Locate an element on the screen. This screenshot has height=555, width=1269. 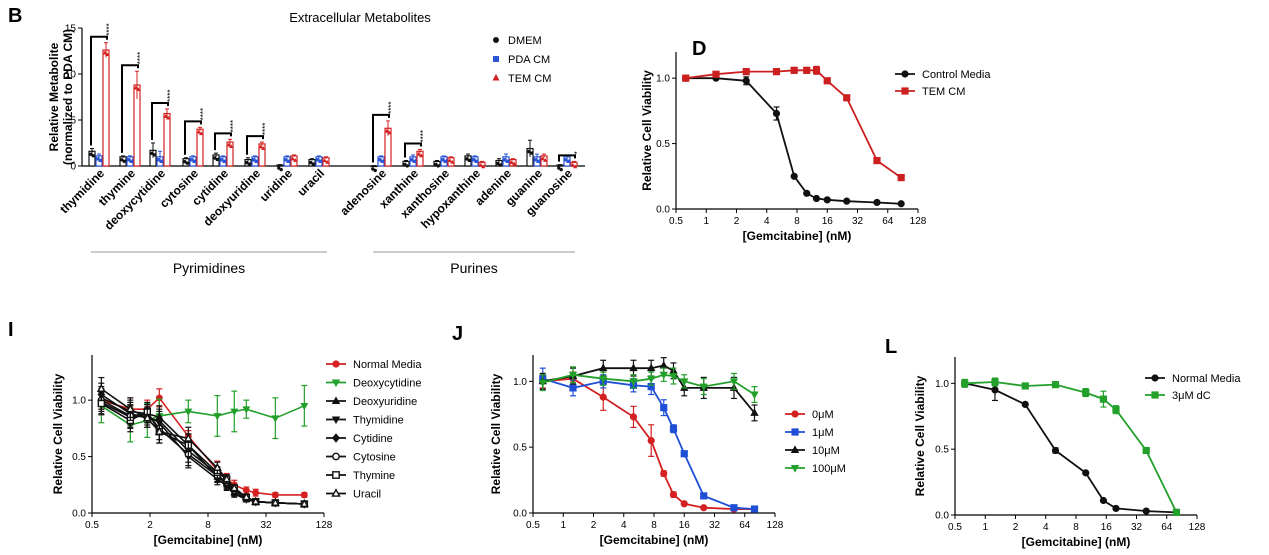
bar-tem-cm-deoxycytidine is located at coordinates (167, 139).